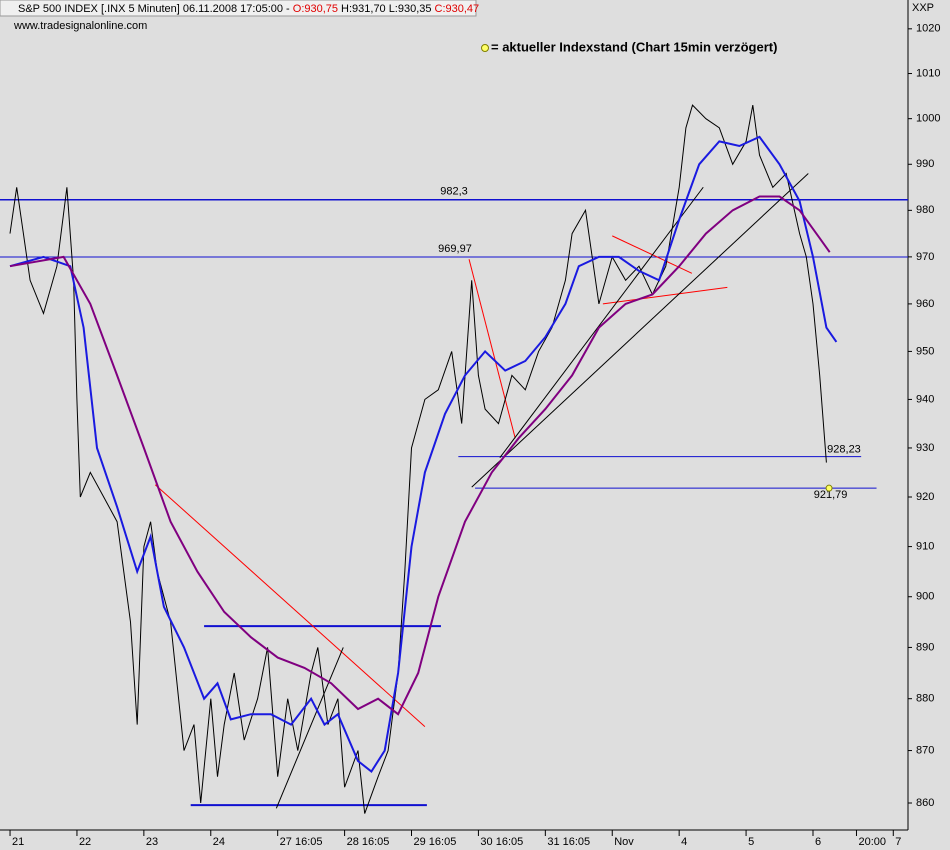  I want to click on level-label: 921,79, so click(831, 495).